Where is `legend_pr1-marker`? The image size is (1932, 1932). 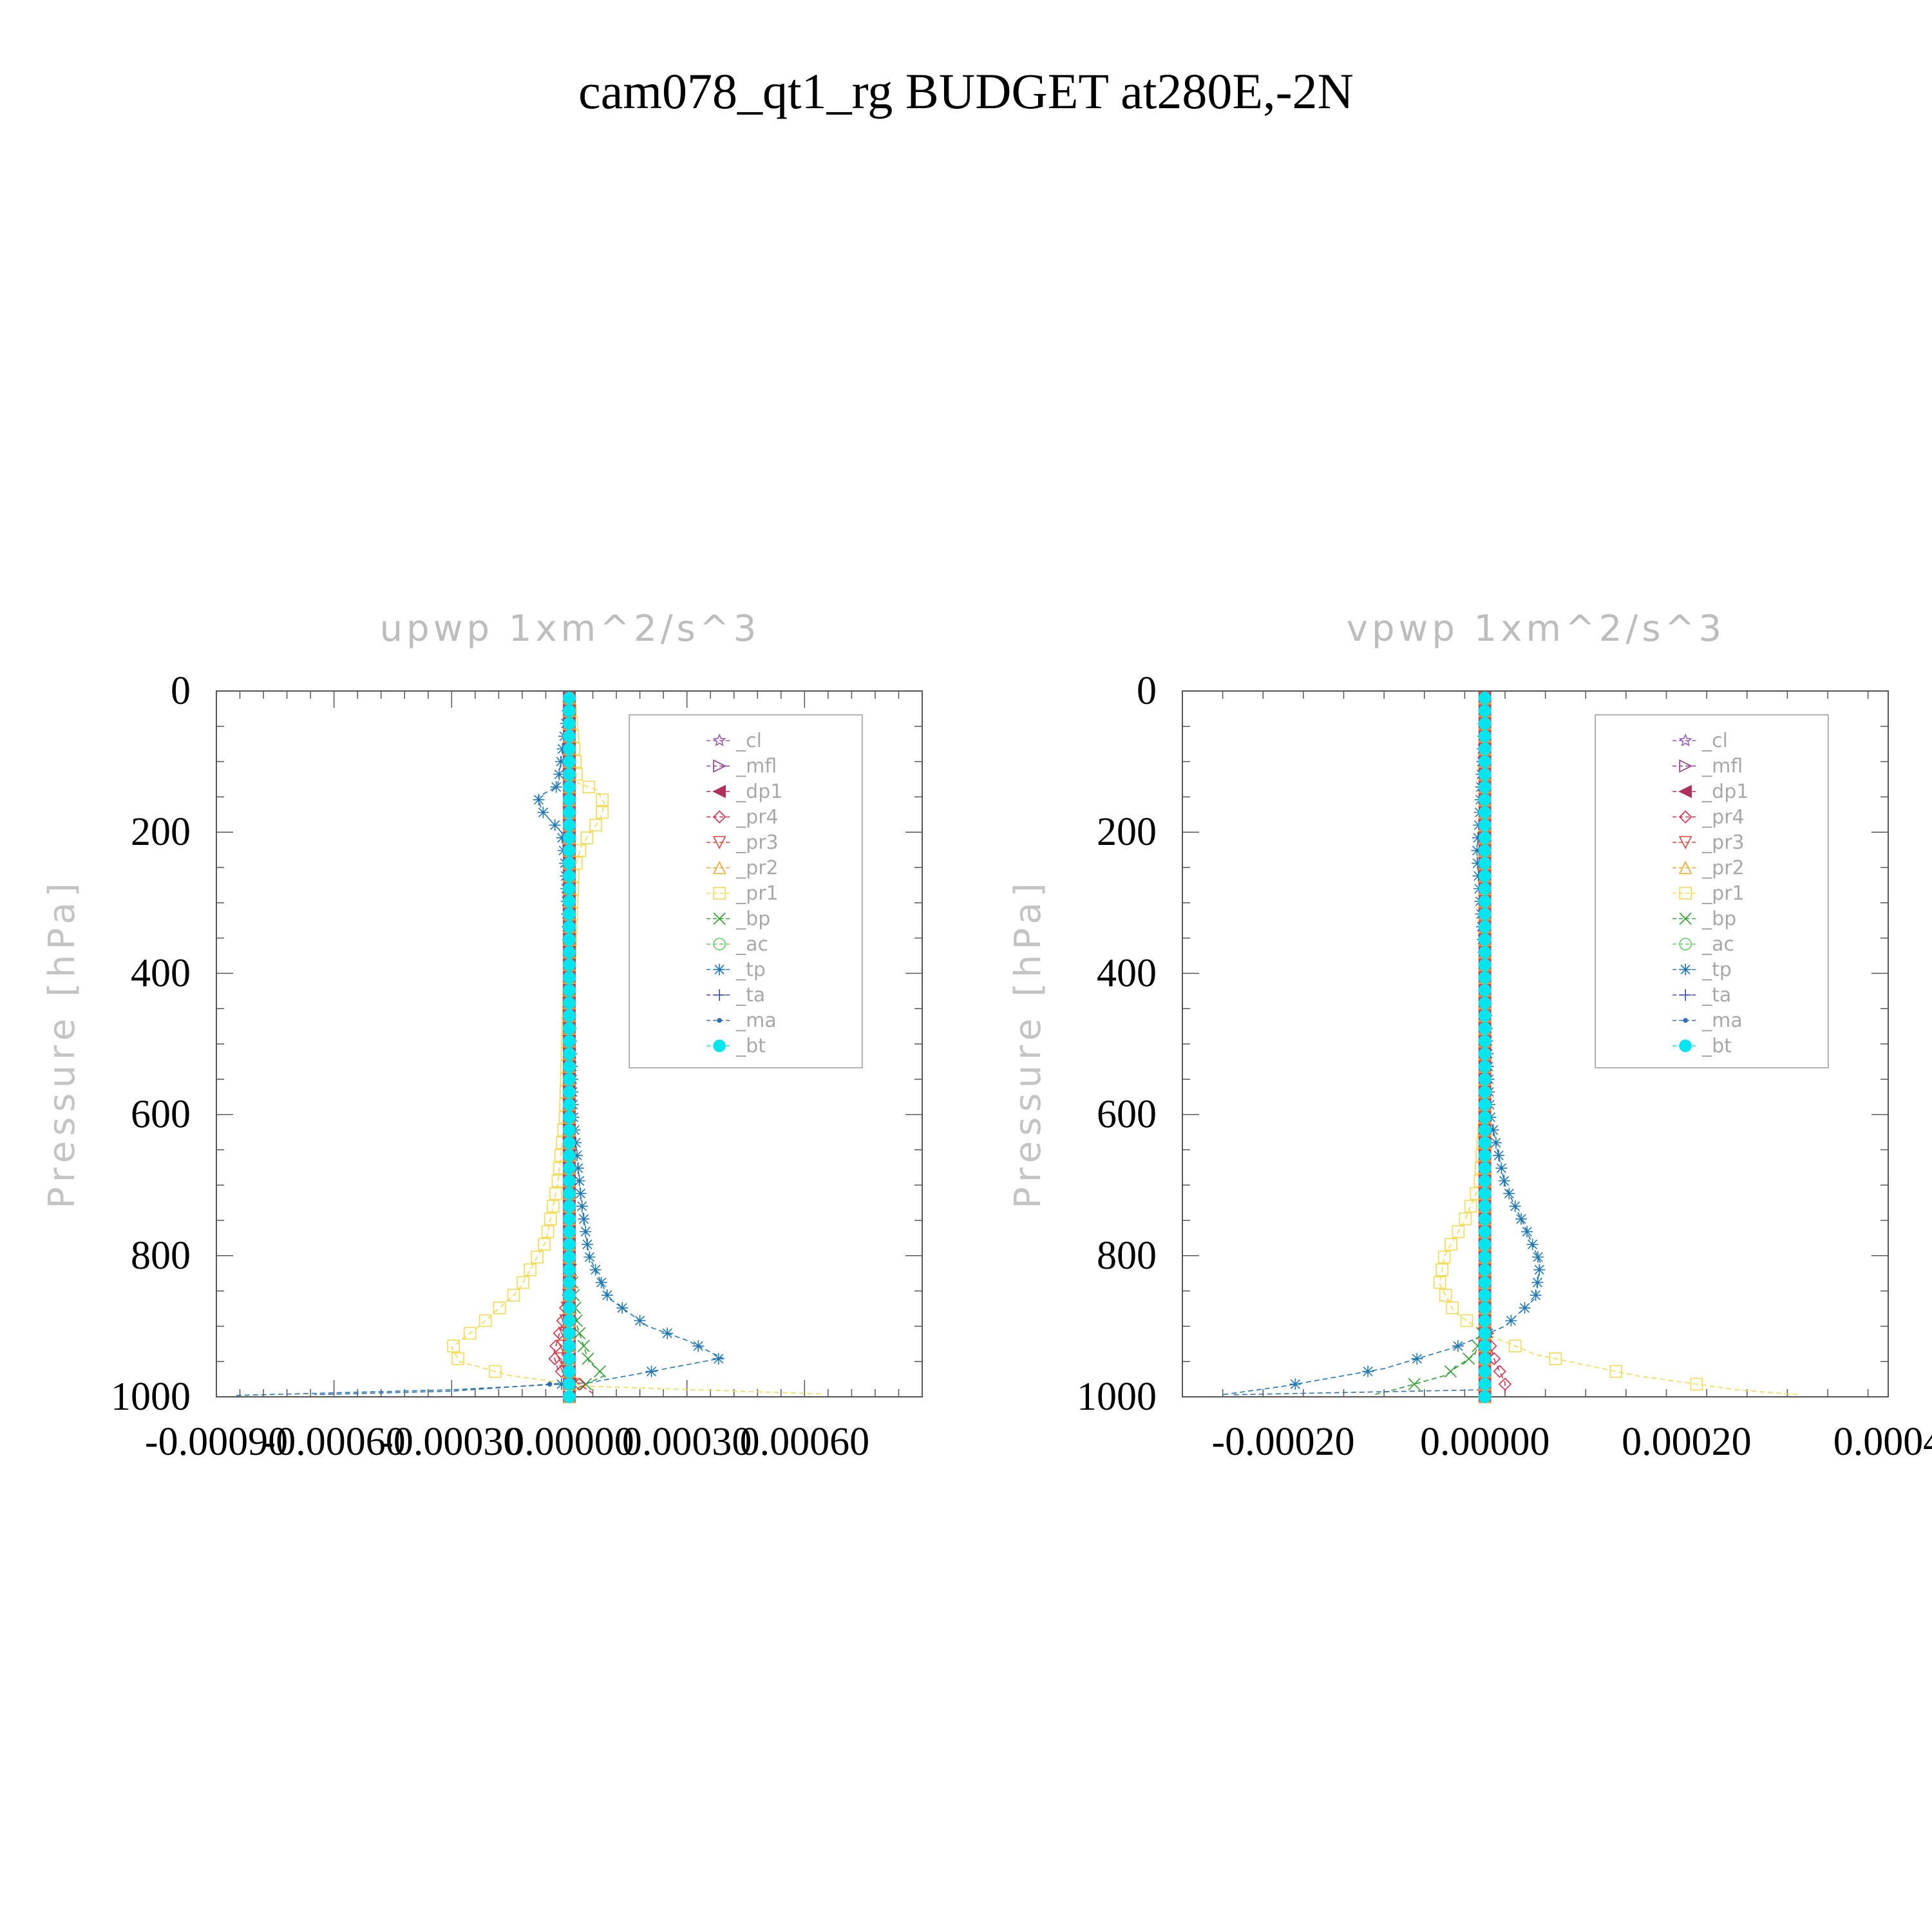
legend_pr1-marker is located at coordinates (1686, 893).